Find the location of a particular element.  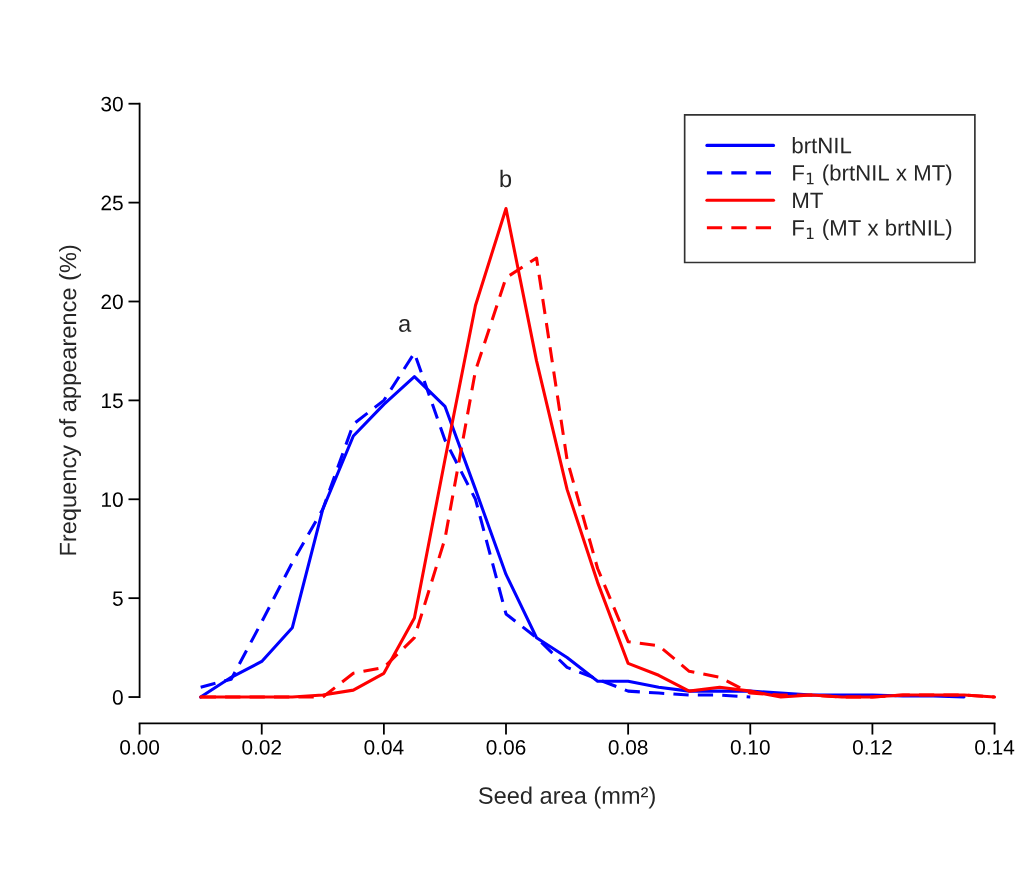

y-tick-label: 5 is located at coordinates (117, 598).